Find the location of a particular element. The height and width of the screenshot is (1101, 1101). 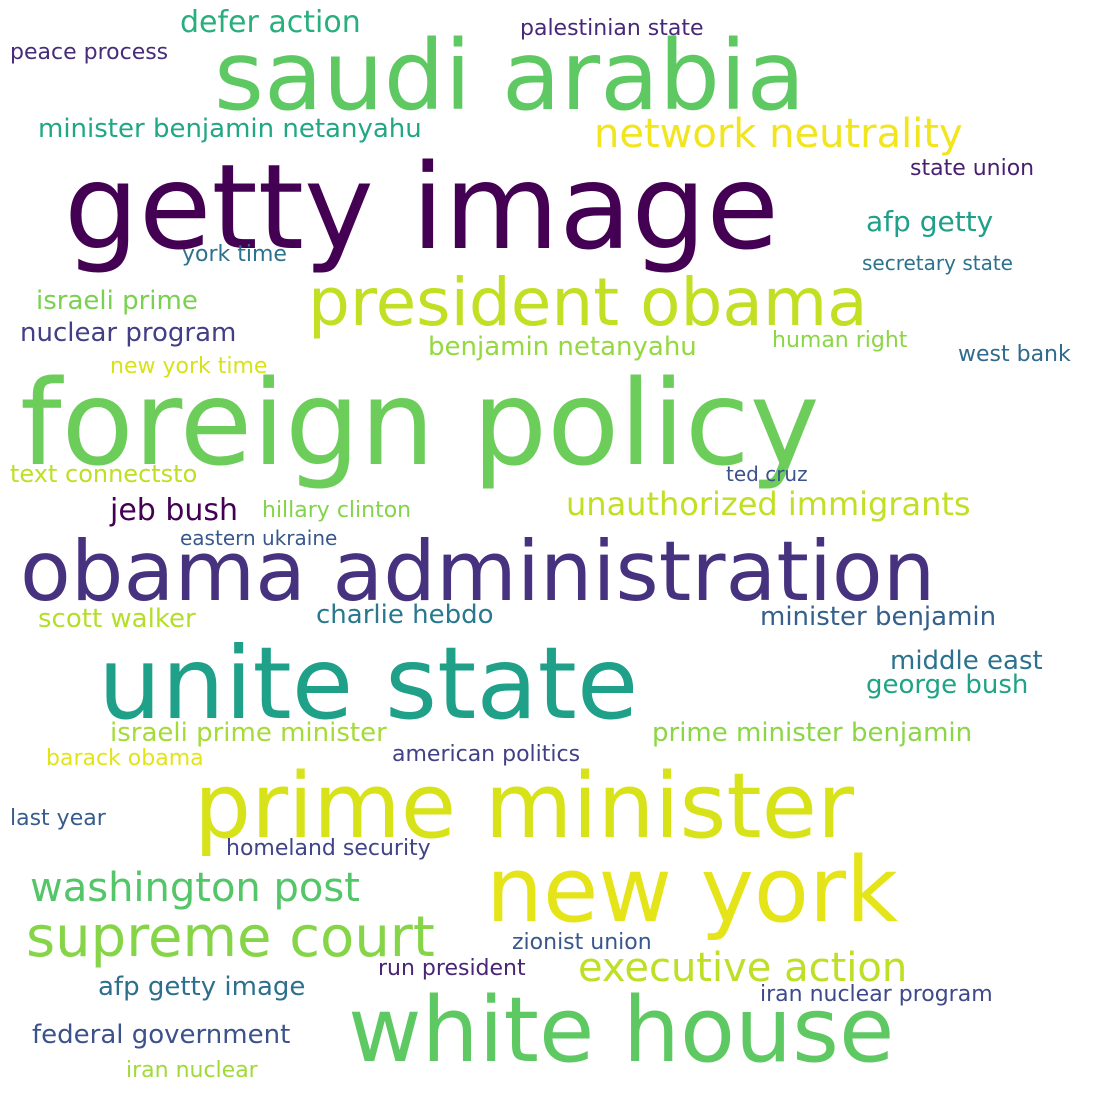

word-peace-process: peace process is located at coordinates (89, 52).